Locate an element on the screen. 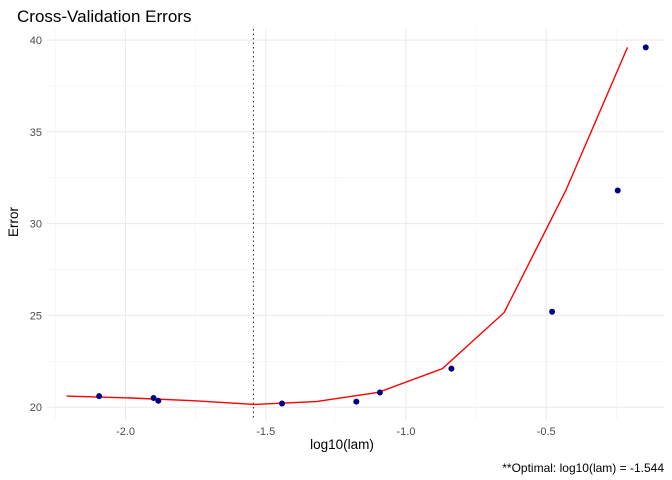 The image size is (672, 480). y-tick-label: 30 is located at coordinates (36, 225).